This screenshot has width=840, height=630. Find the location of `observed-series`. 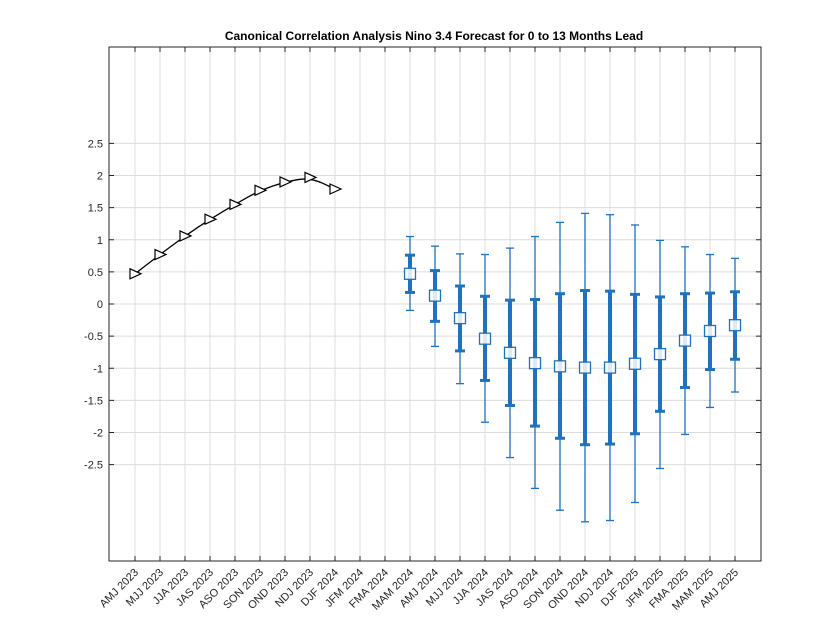

observed-series is located at coordinates (236, 225).